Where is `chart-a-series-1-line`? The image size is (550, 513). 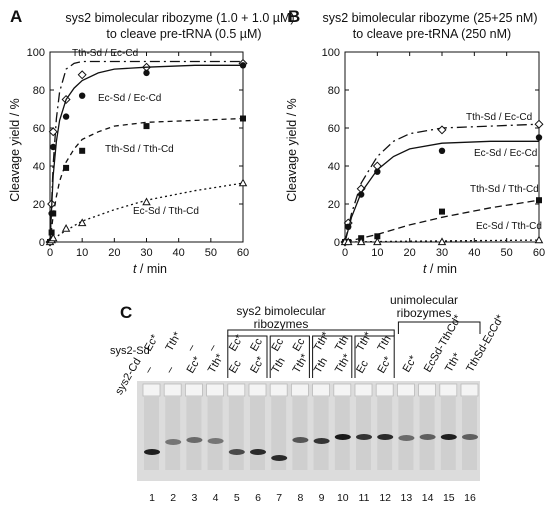 chart-a-series-1-line is located at coordinates (146, 151).